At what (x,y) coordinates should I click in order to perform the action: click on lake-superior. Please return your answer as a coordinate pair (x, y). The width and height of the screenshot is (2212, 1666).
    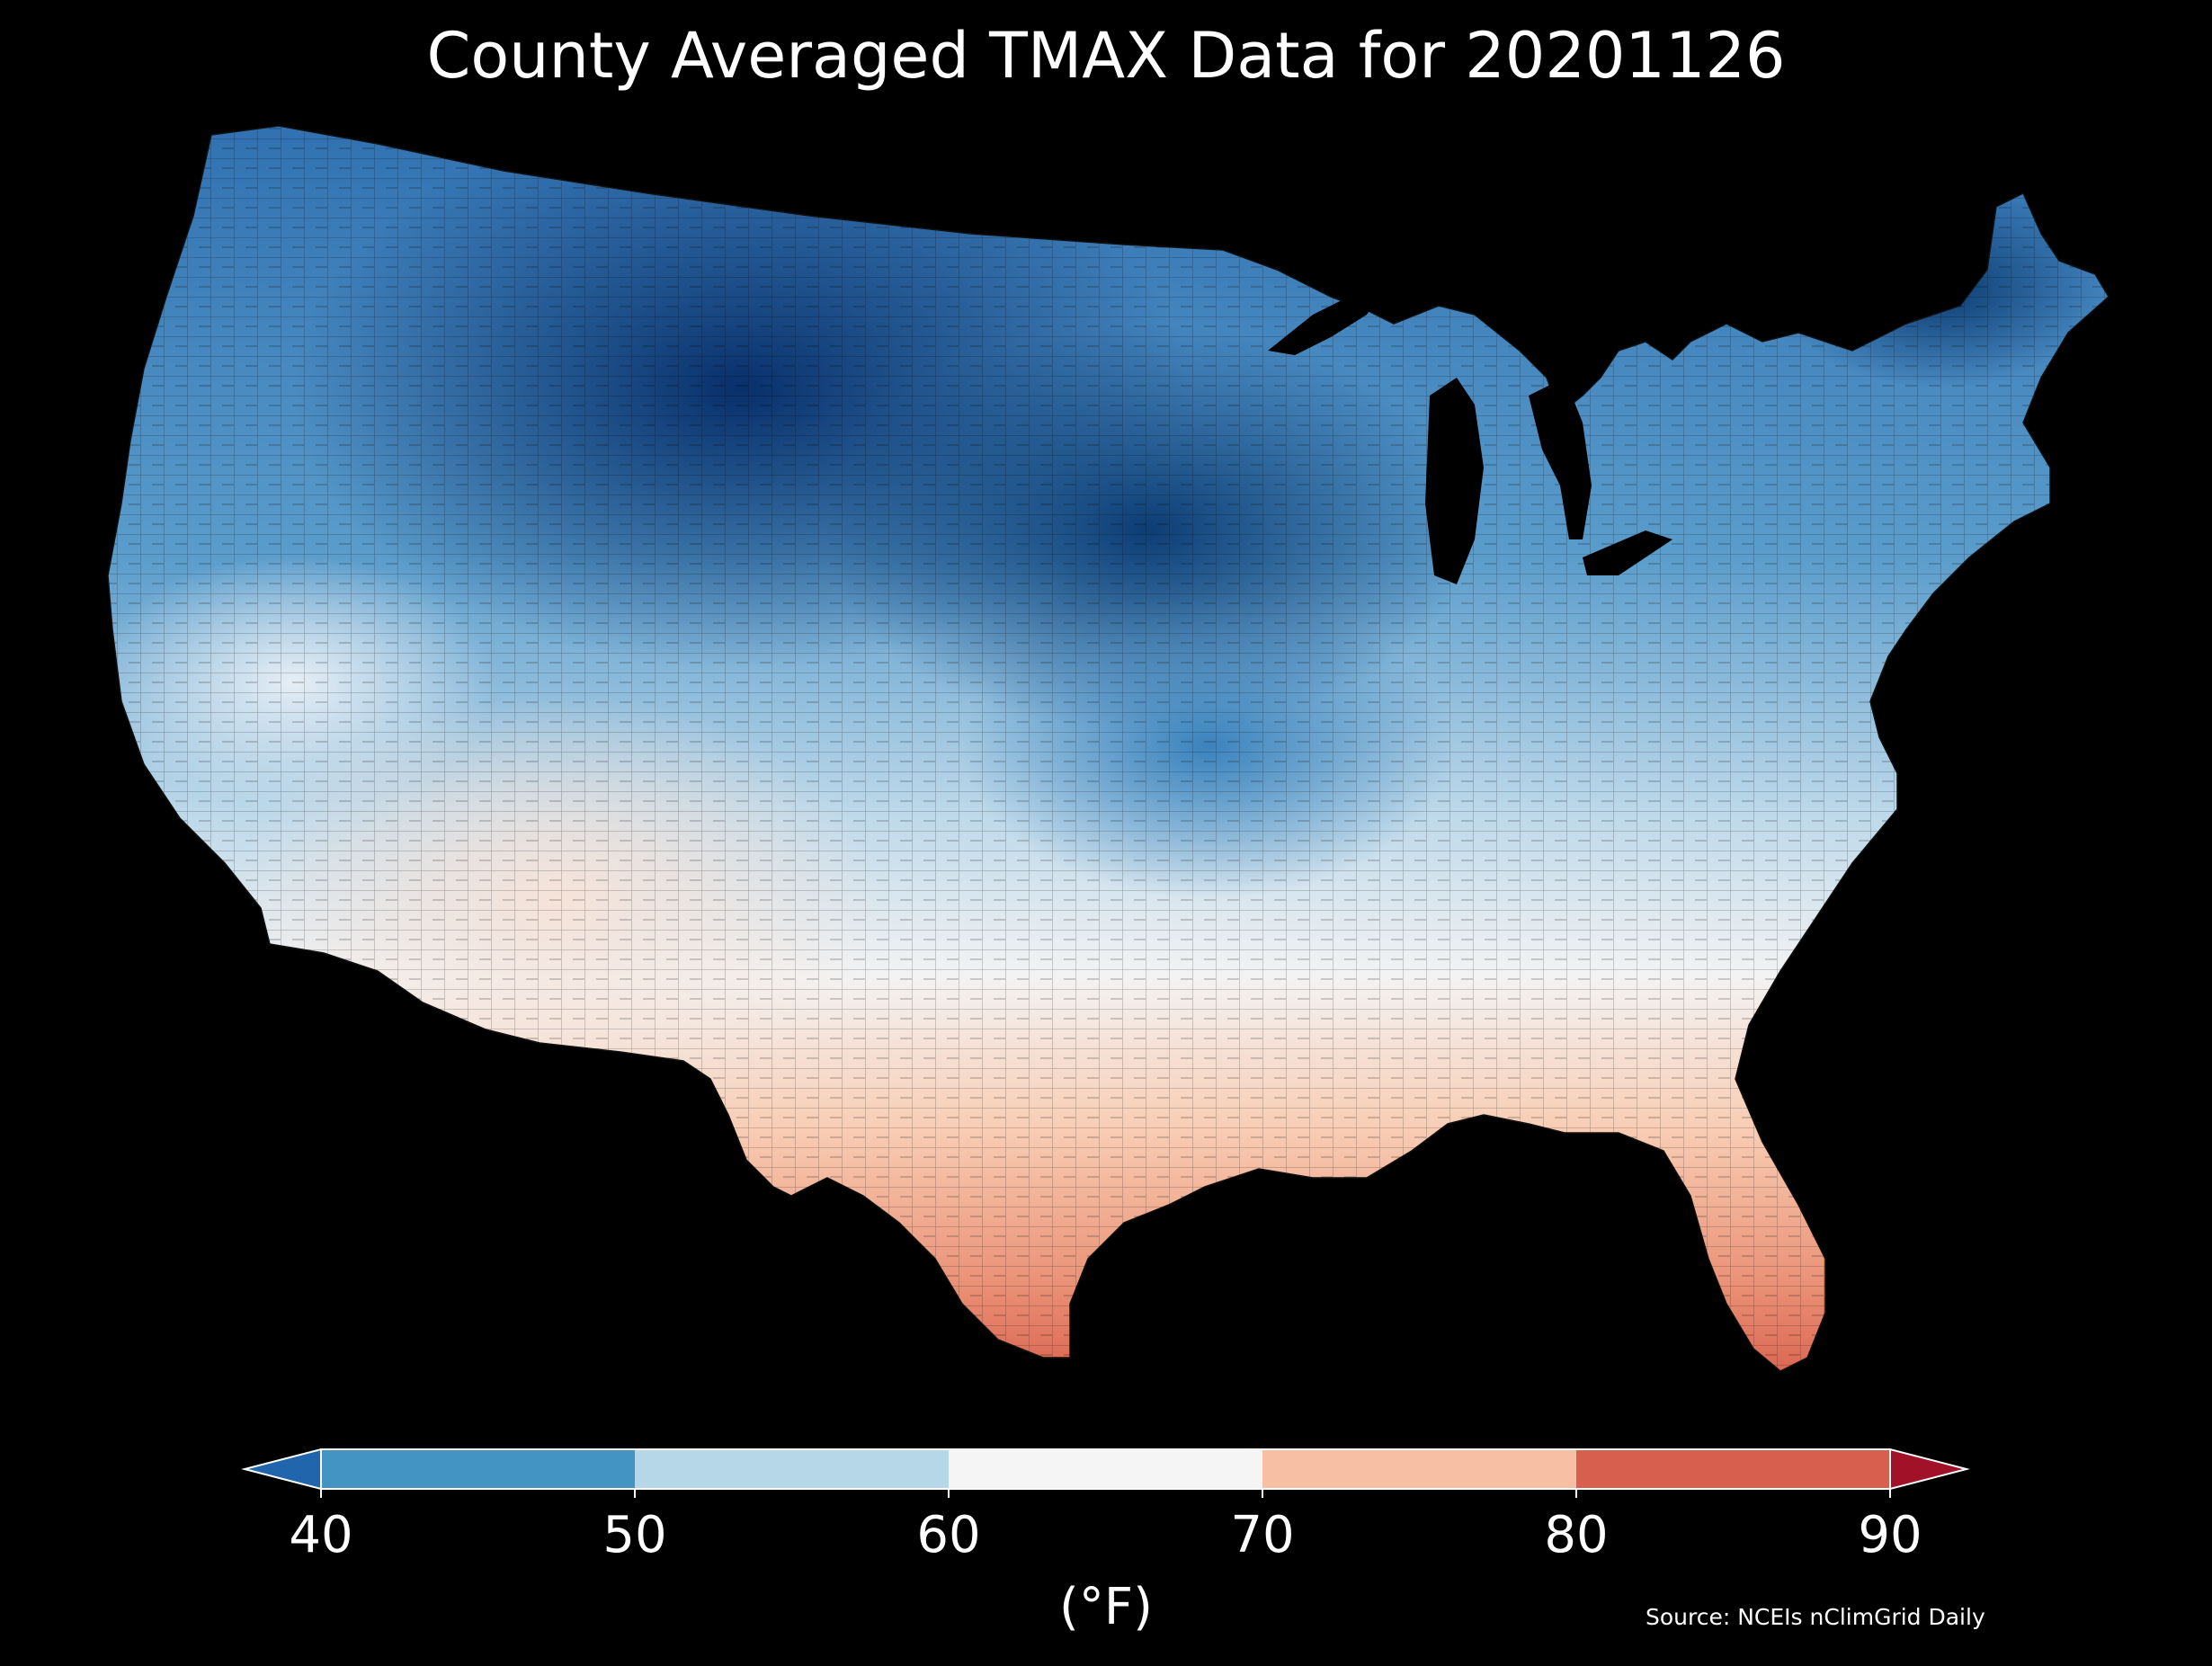
    Looking at the image, I should click on (1326, 321).